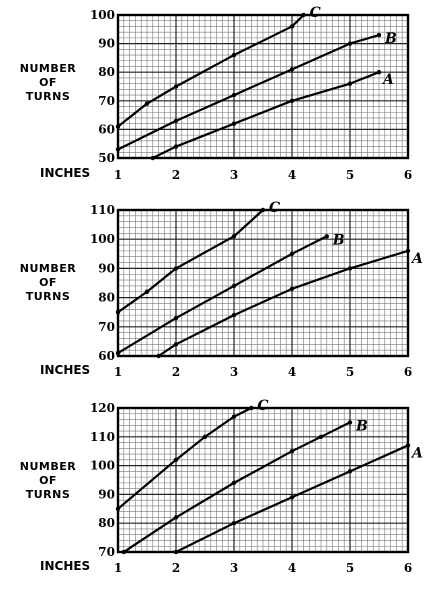 The image size is (440, 596). Describe the element at coordinates (102, 408) in the screenshot. I see `y-tick-label: 120` at that location.